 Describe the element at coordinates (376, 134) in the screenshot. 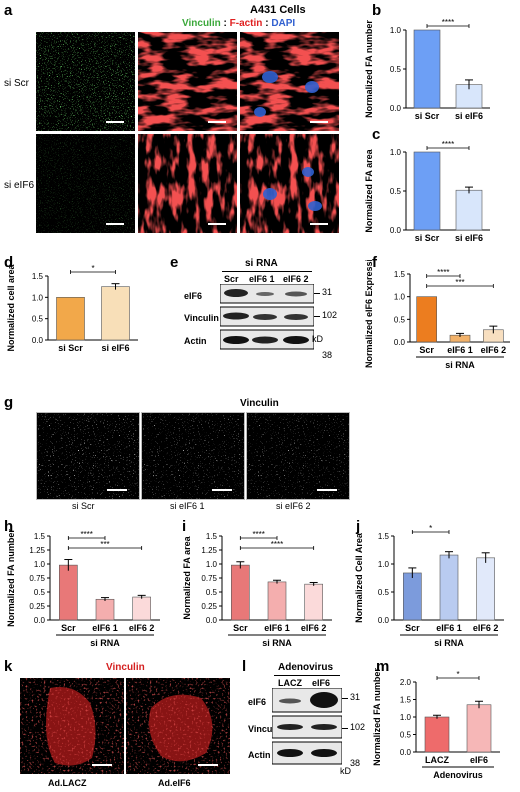

I see `panel-c-label: c` at that location.